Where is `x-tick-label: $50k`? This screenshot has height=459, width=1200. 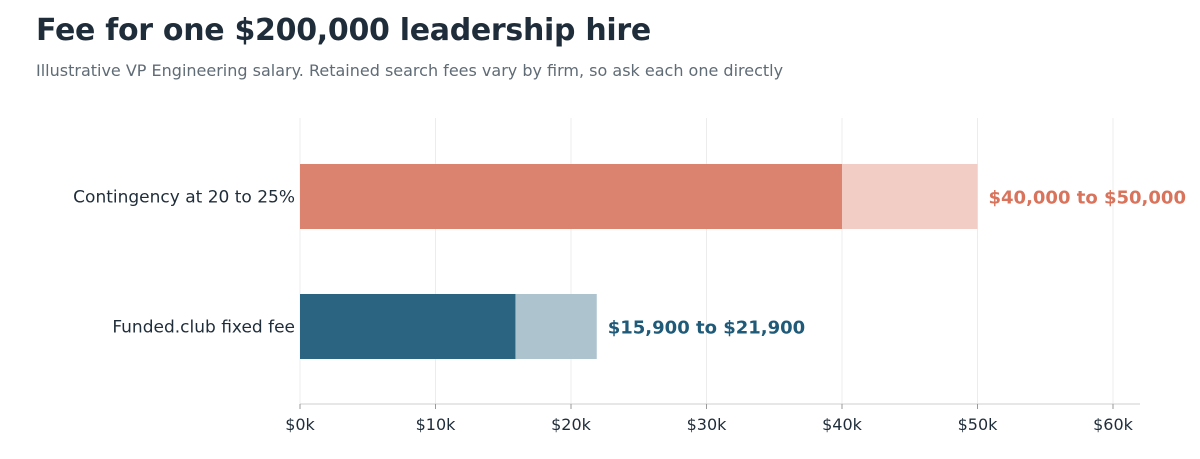
x-tick-label: $50k is located at coordinates (978, 424).